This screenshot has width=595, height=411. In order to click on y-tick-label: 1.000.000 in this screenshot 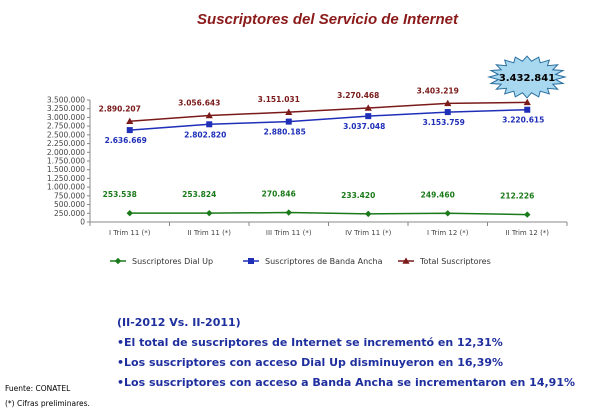, I will do `click(66, 187)`.